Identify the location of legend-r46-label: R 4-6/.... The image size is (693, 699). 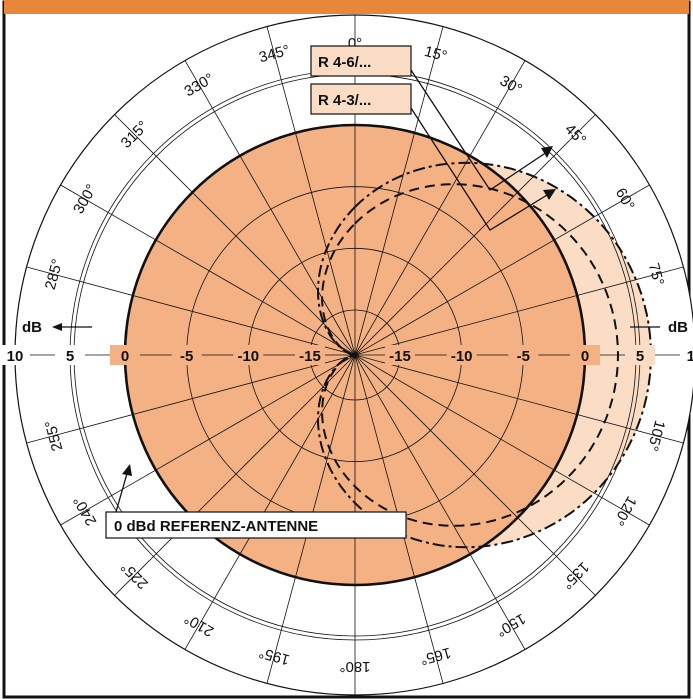
(344, 62).